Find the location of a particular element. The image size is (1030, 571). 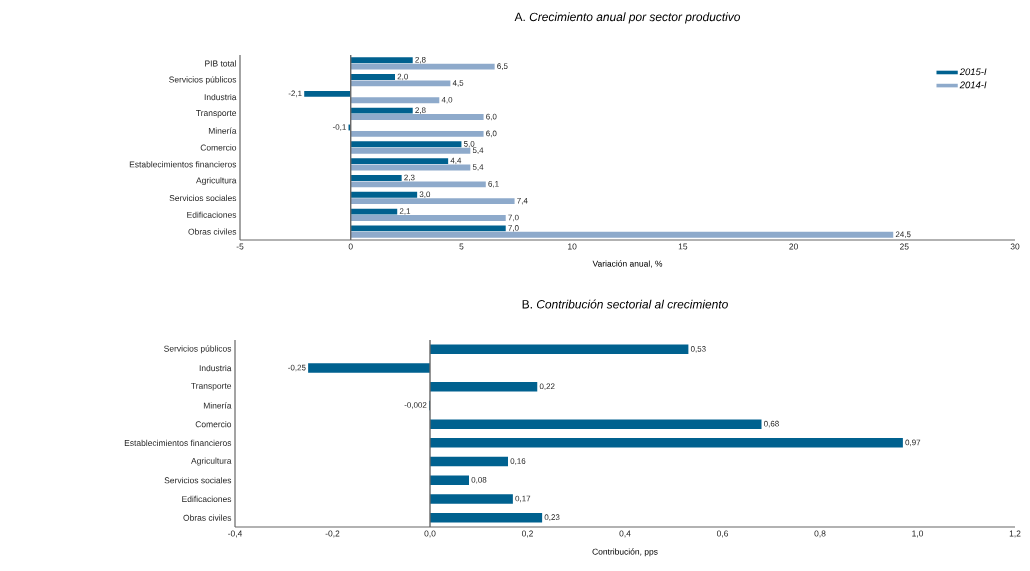

chart-title: A. Crecimiento anual por sector productivo is located at coordinates (627, 18).